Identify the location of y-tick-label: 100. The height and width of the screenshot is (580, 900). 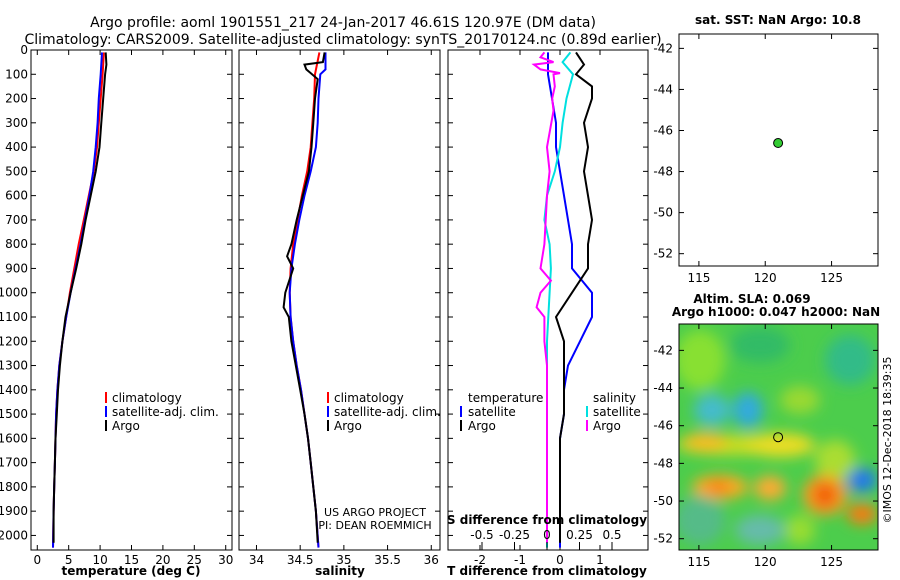
(16, 74).